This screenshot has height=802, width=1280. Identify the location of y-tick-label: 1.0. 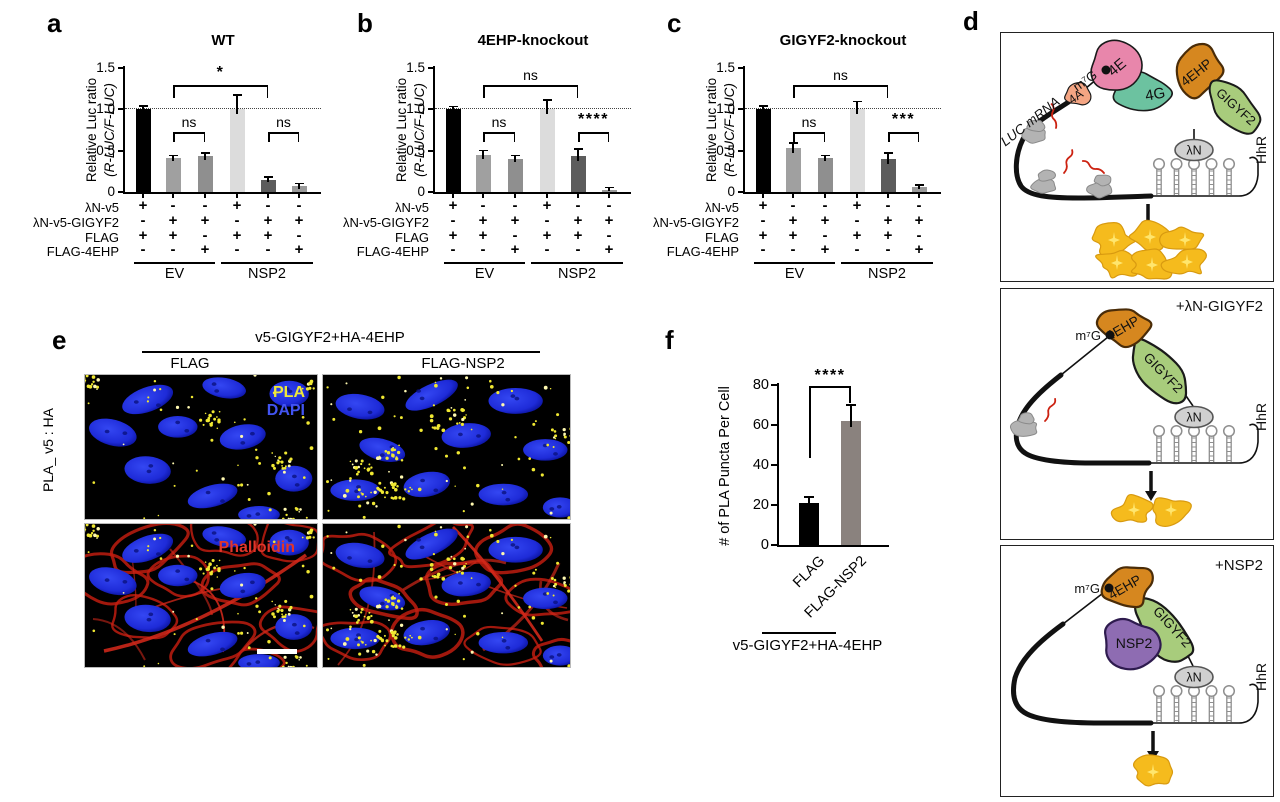
(725, 109).